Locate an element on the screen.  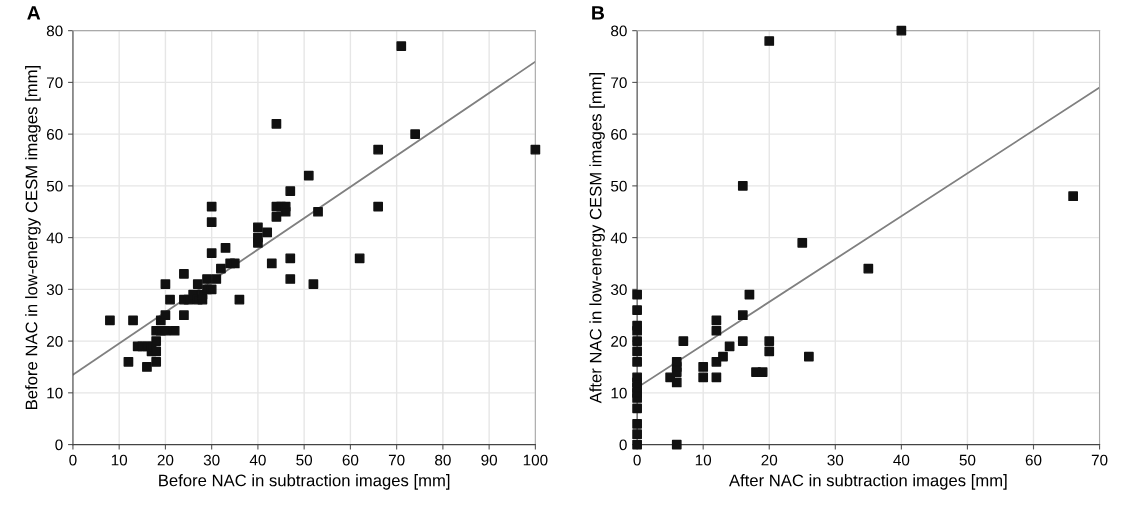
x-axis-title: Before NAC in subtraction images [mm] is located at coordinates (304, 482).